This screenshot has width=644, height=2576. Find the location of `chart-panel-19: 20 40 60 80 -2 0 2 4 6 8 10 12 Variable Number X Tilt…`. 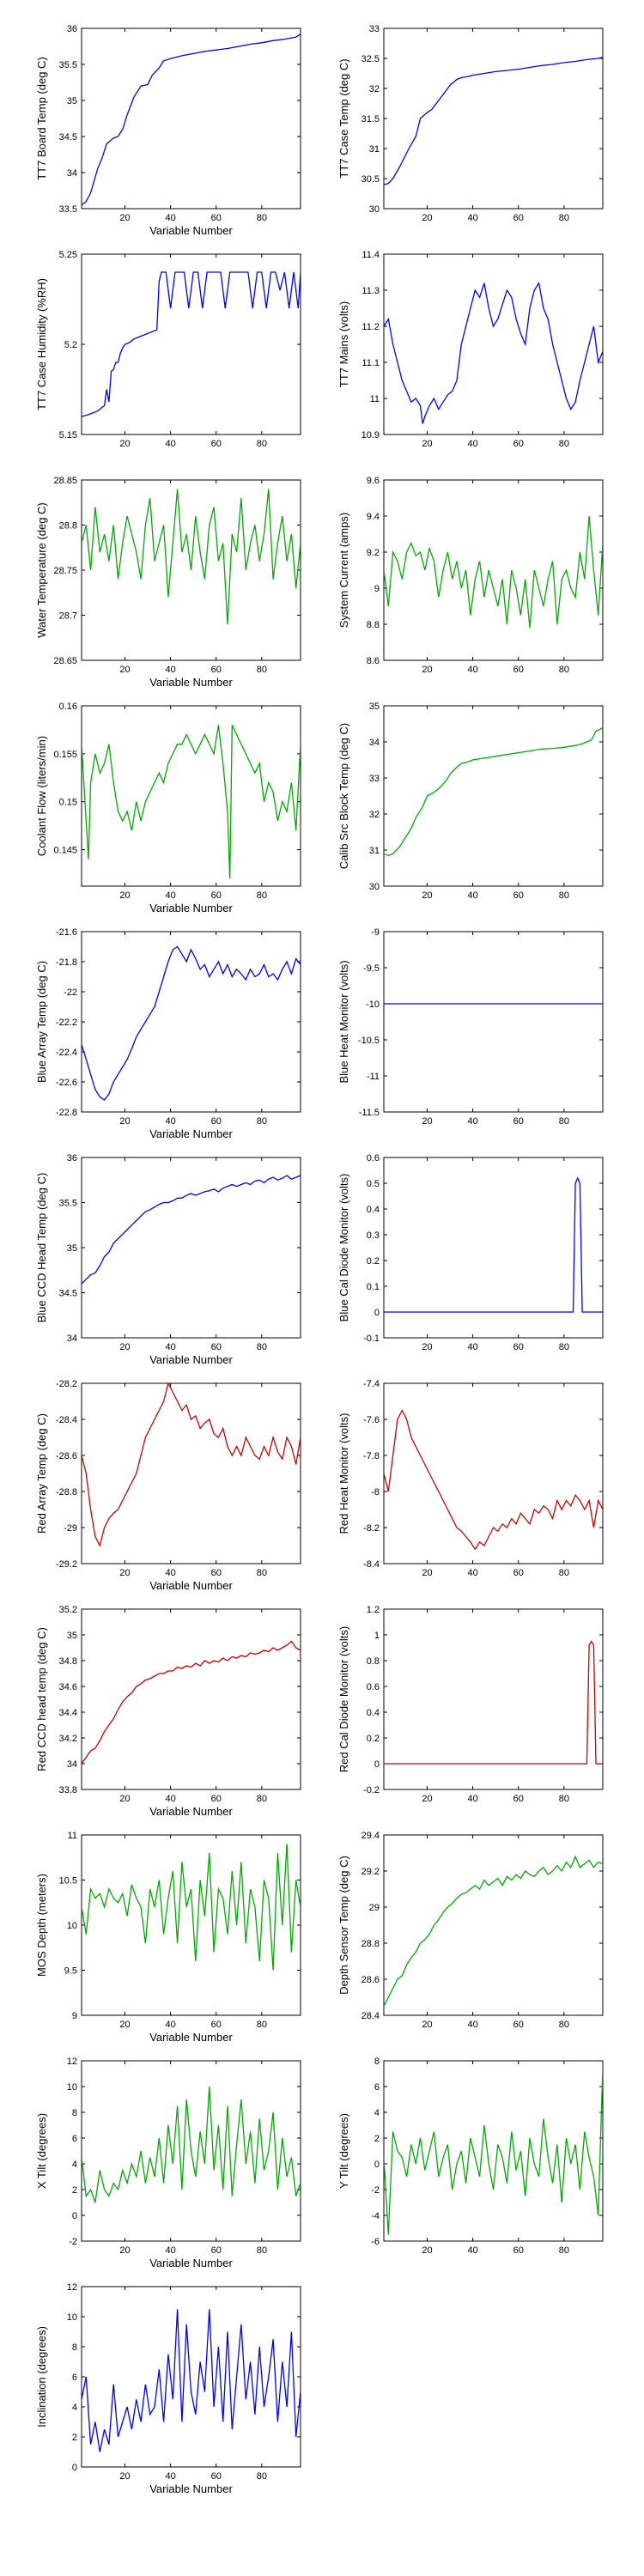

chart-panel-19: 20 40 60 80 -2 0 2 4 6 8 10 12 Variable Number X Tilt… is located at coordinates (168, 2163).